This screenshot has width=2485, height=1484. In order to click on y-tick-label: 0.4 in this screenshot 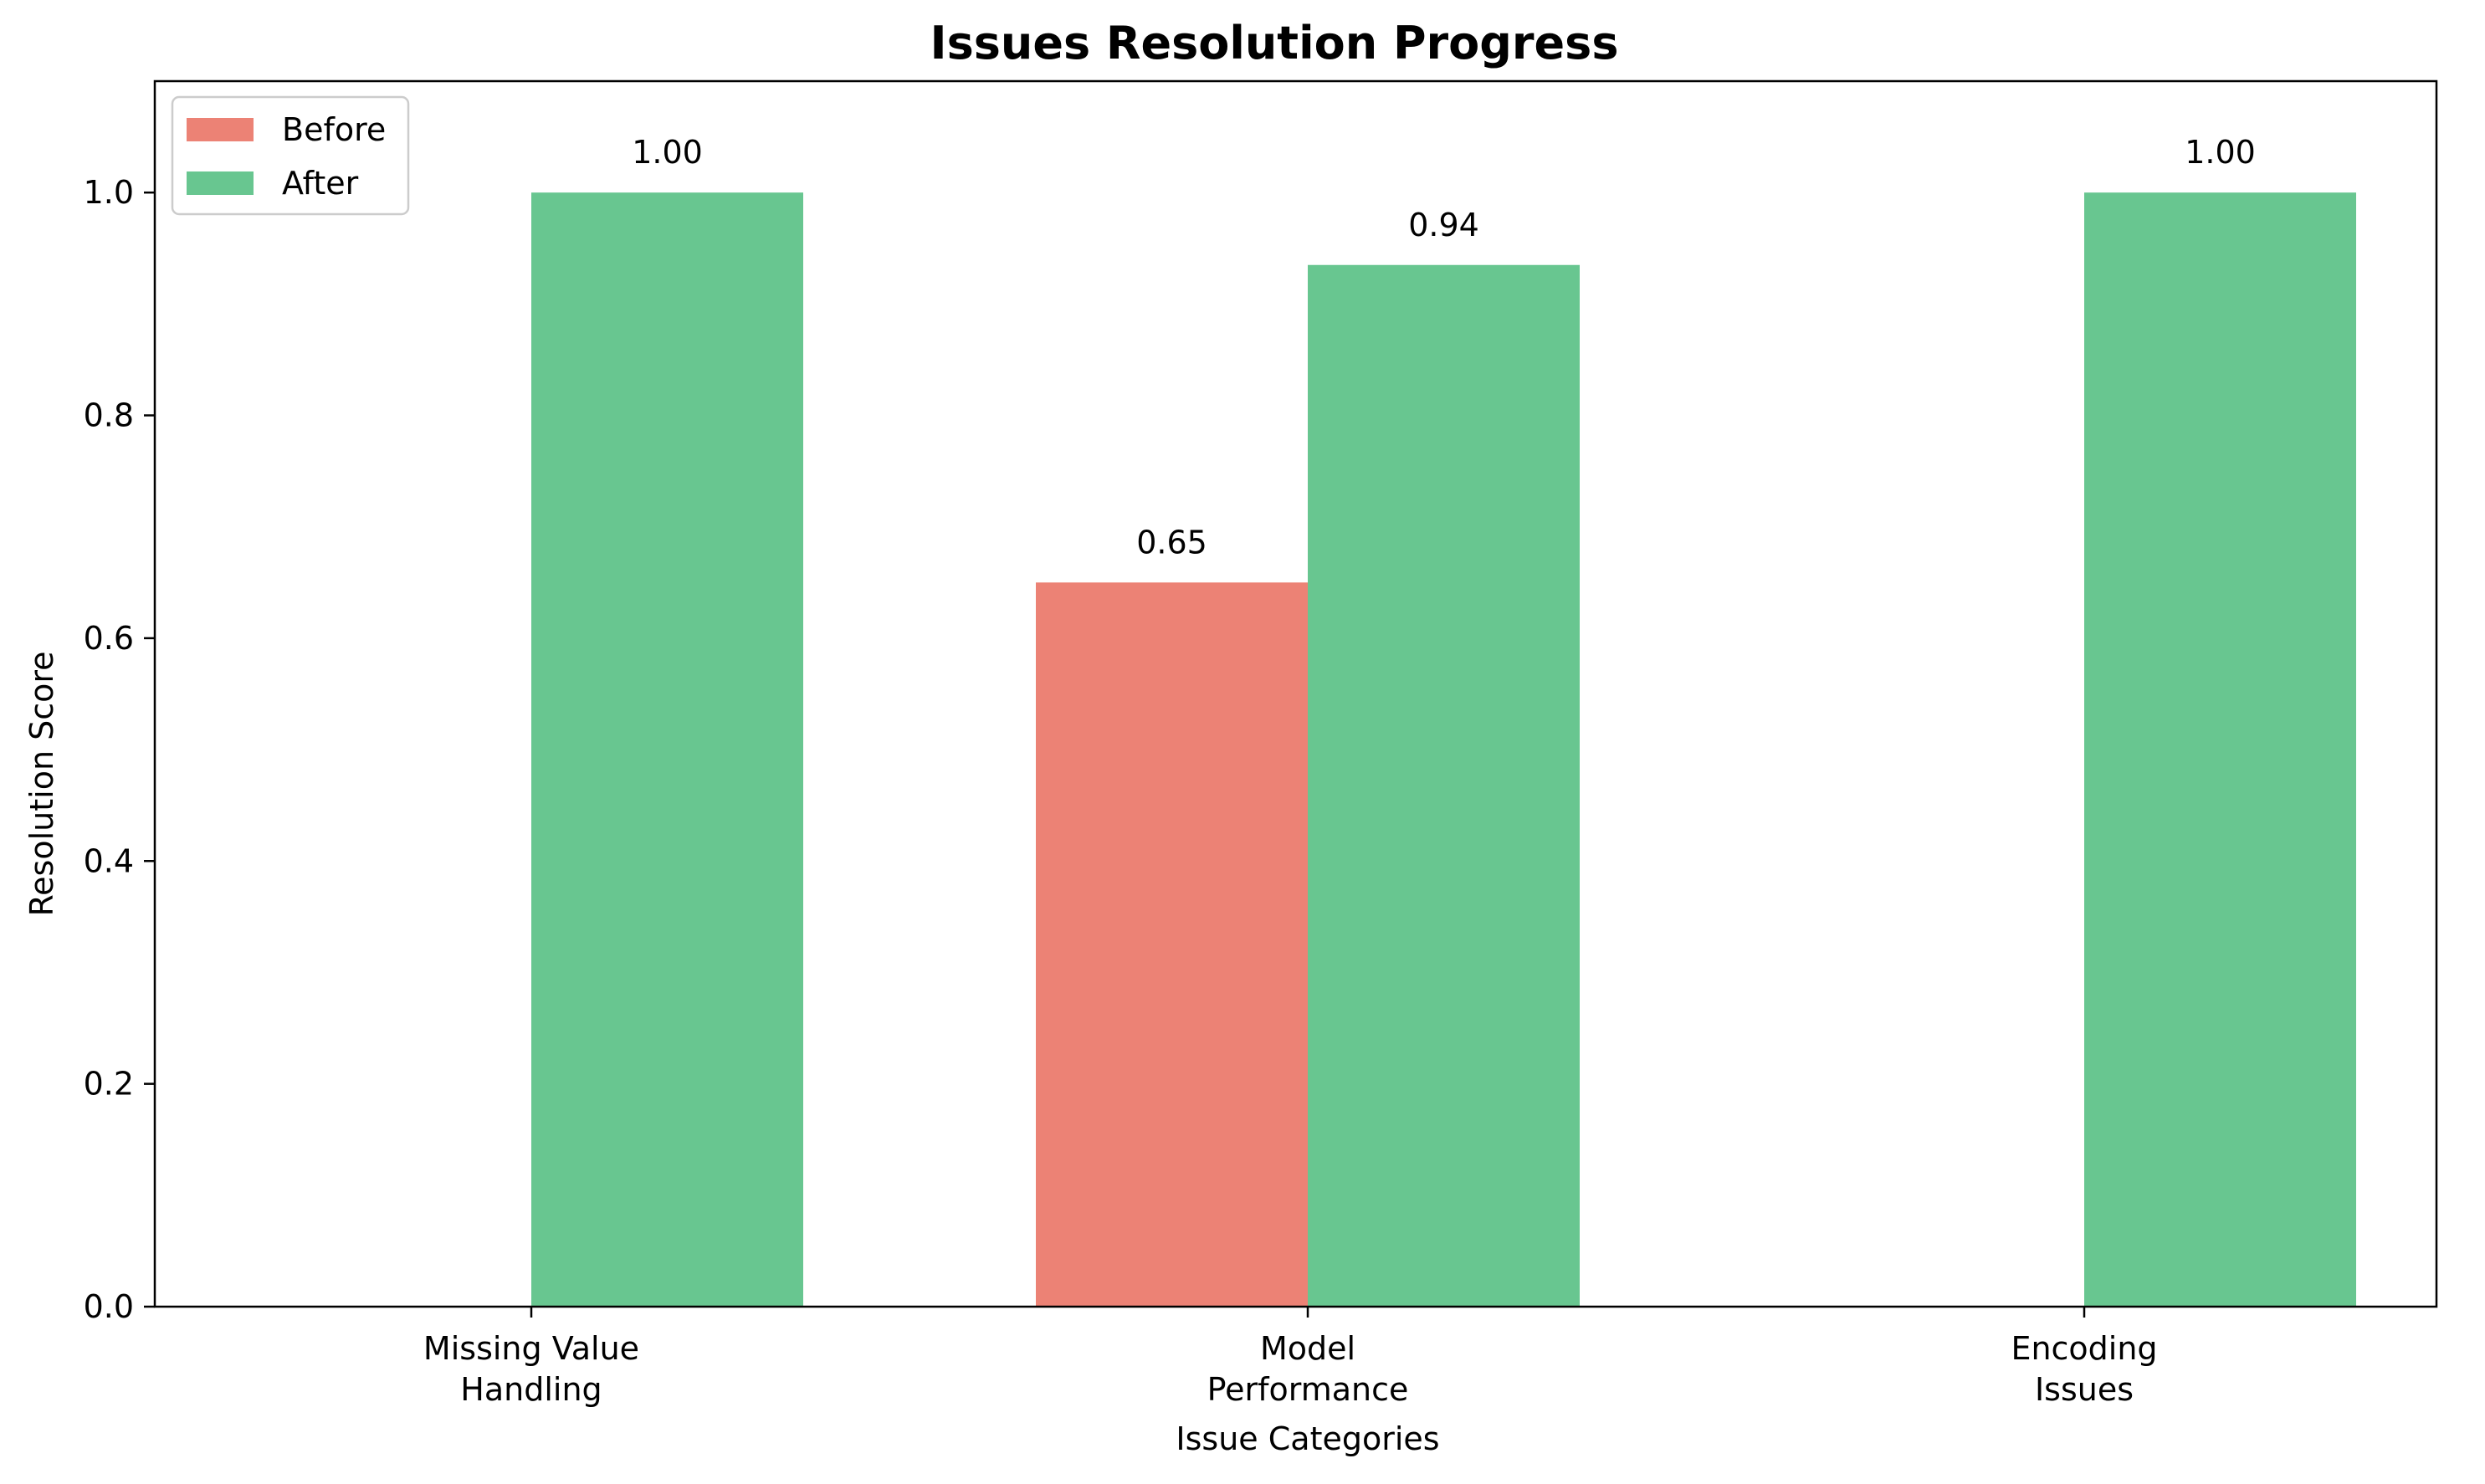, I will do `click(109, 860)`.